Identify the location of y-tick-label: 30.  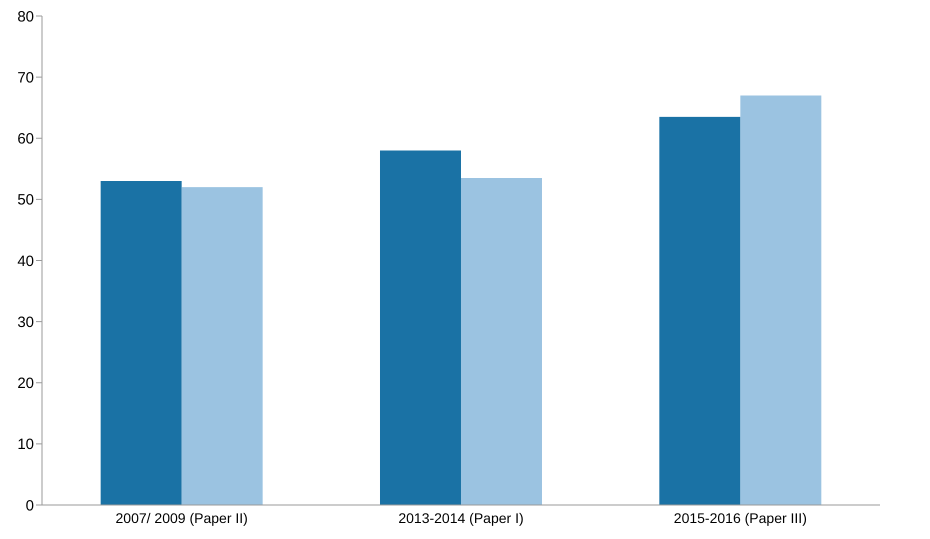
(25, 322).